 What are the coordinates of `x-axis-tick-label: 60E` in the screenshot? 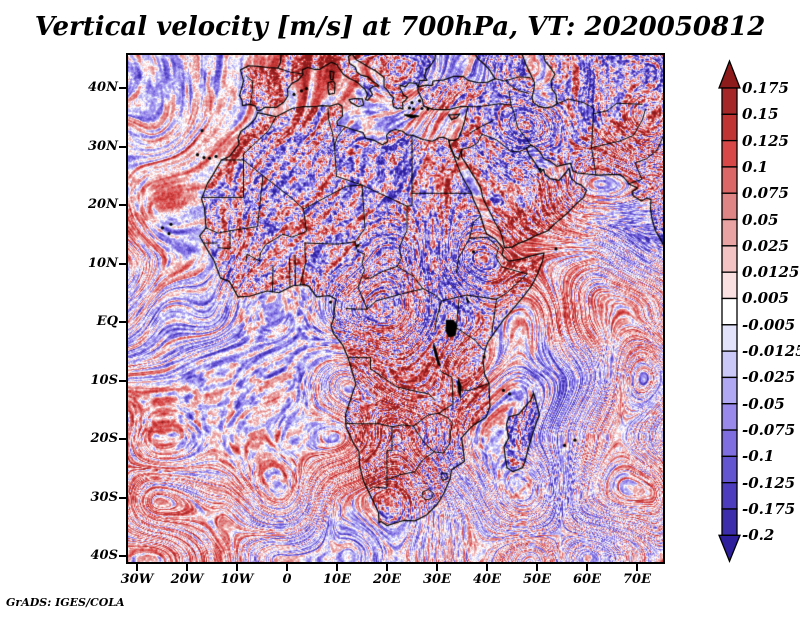 It's located at (587, 579).